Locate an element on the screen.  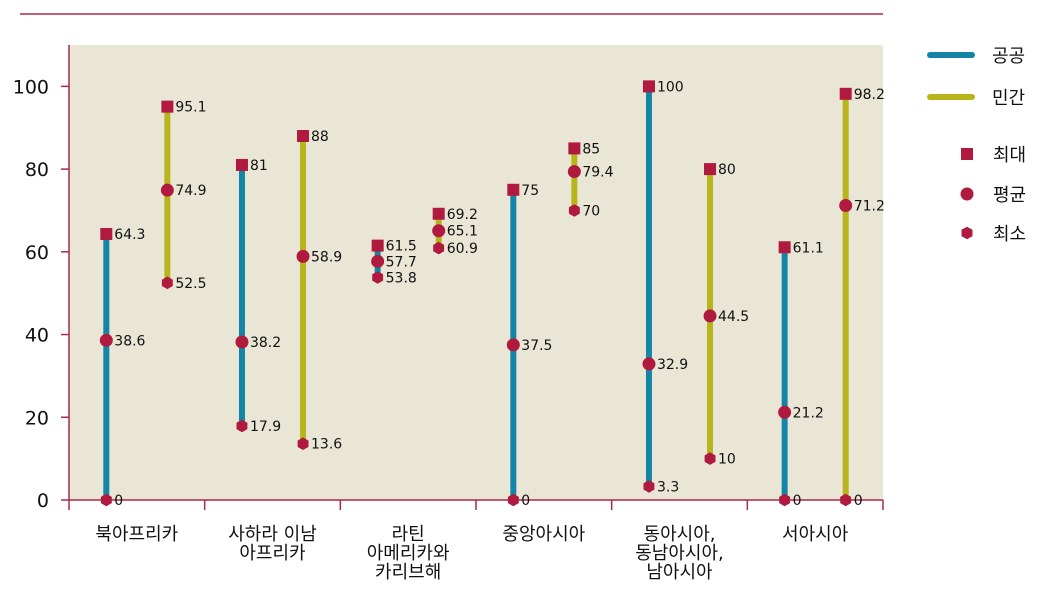
value-label: 88 is located at coordinates (320, 137).